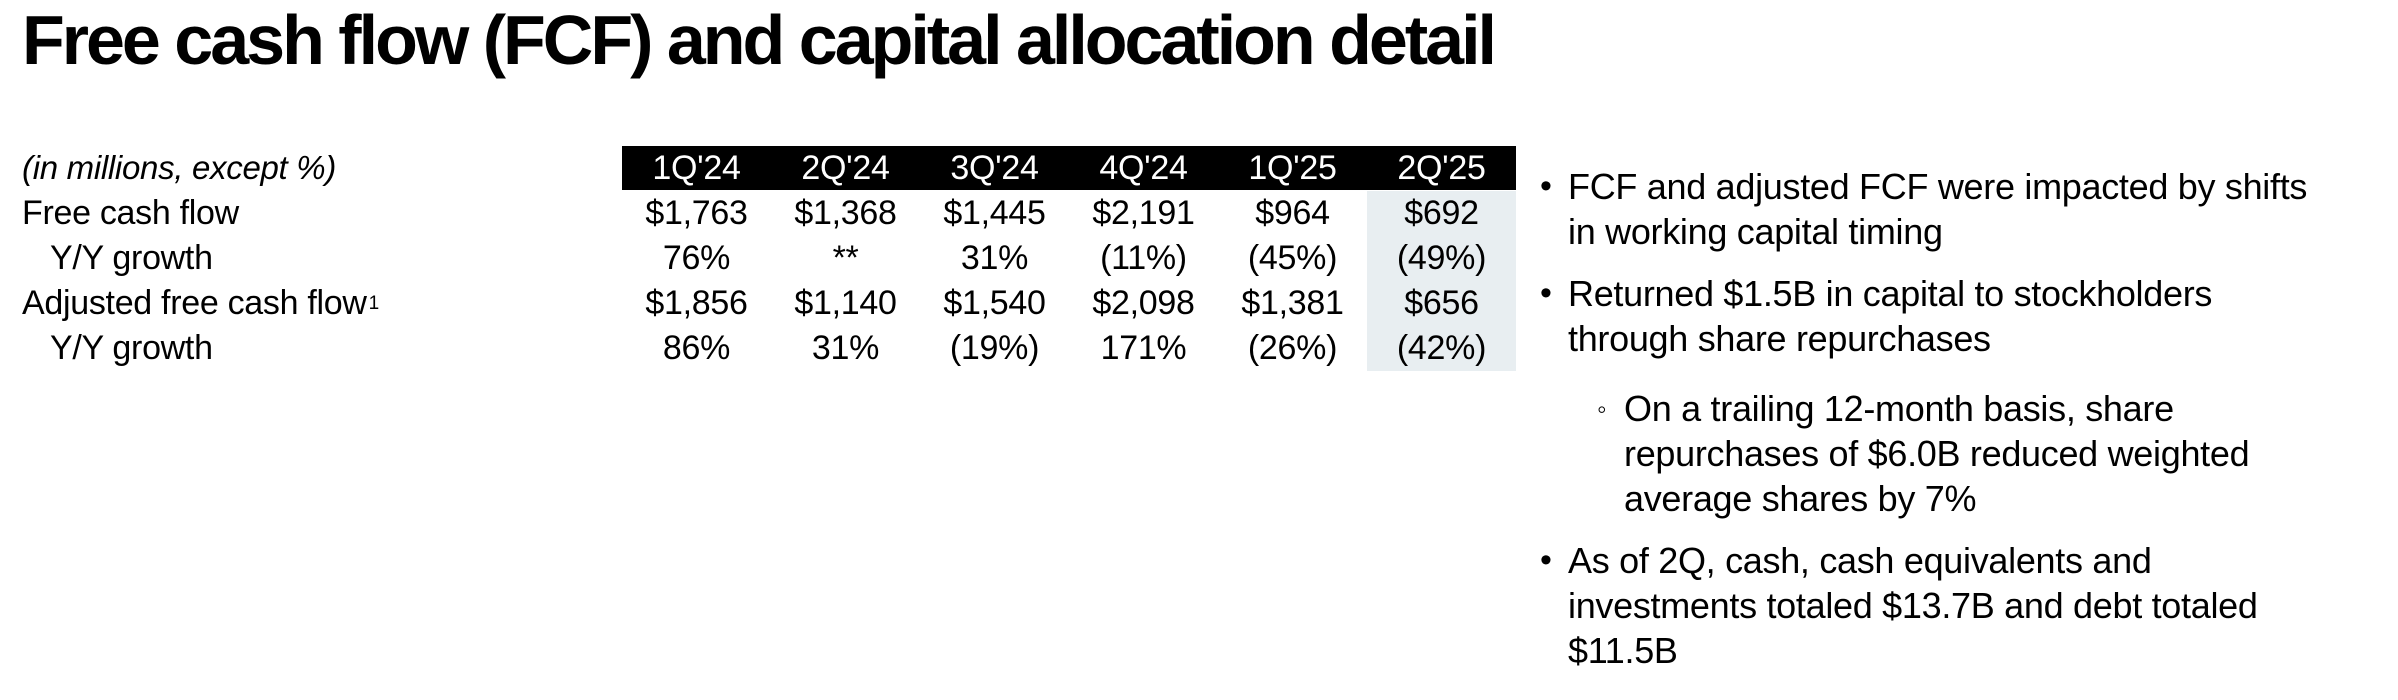 The width and height of the screenshot is (2398, 700). Describe the element at coordinates (994, 213) in the screenshot. I see `table-cell: $1,445` at that location.